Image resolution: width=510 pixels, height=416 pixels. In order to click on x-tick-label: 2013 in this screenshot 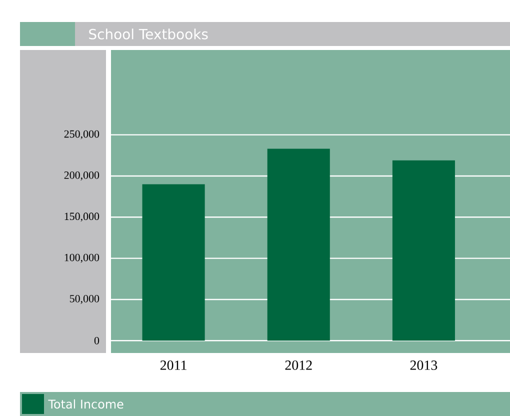, I will do `click(424, 365)`.